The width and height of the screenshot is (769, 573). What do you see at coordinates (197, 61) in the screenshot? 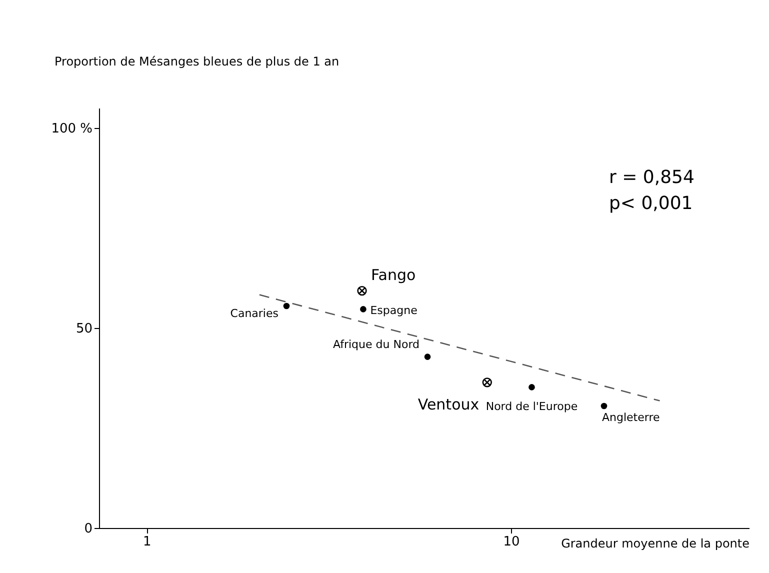
I see `y-axis-title: Proportion de Mésanges bleues de plus de 1 an` at bounding box center [197, 61].